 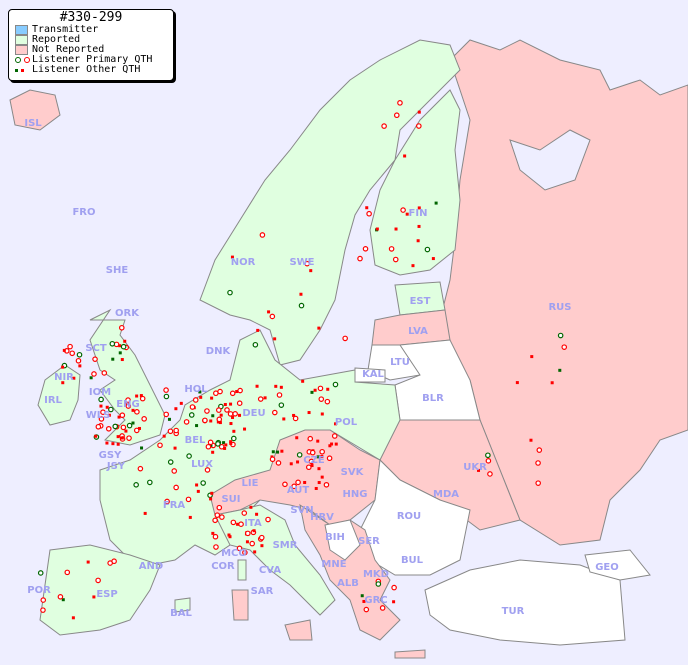 What do you see at coordinates (230, 499) in the screenshot?
I see `country-label-sui: SUI` at bounding box center [230, 499].